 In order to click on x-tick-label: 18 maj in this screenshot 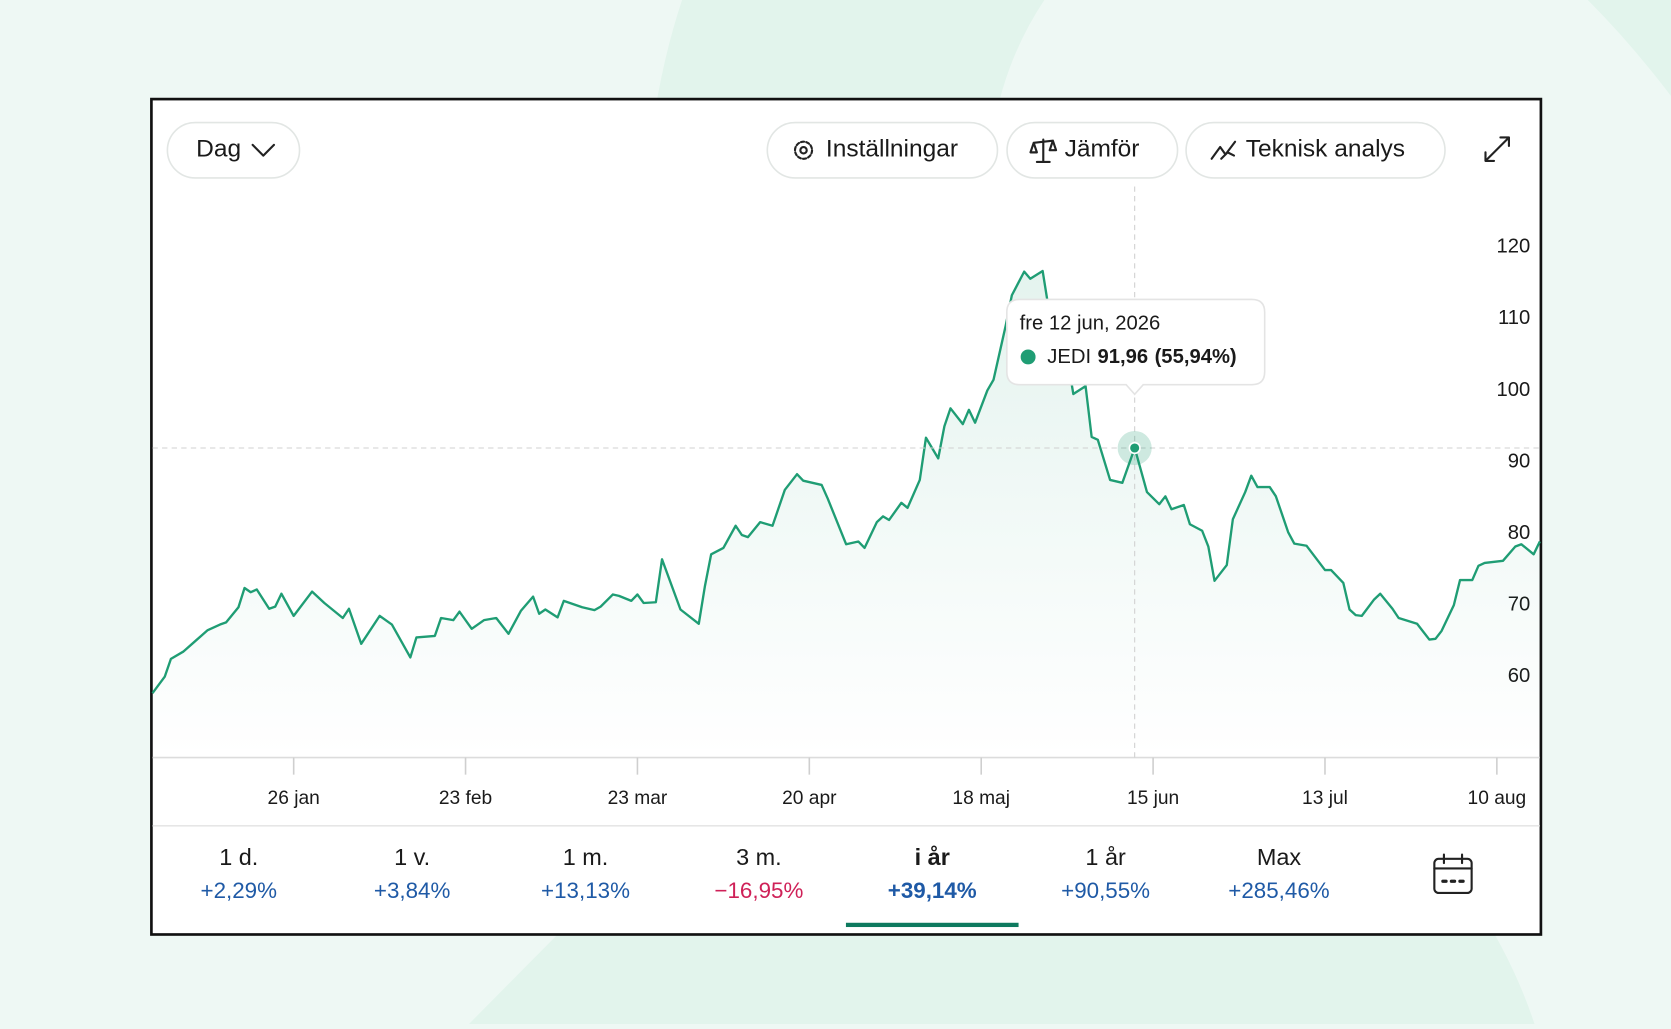, I will do `click(981, 798)`.